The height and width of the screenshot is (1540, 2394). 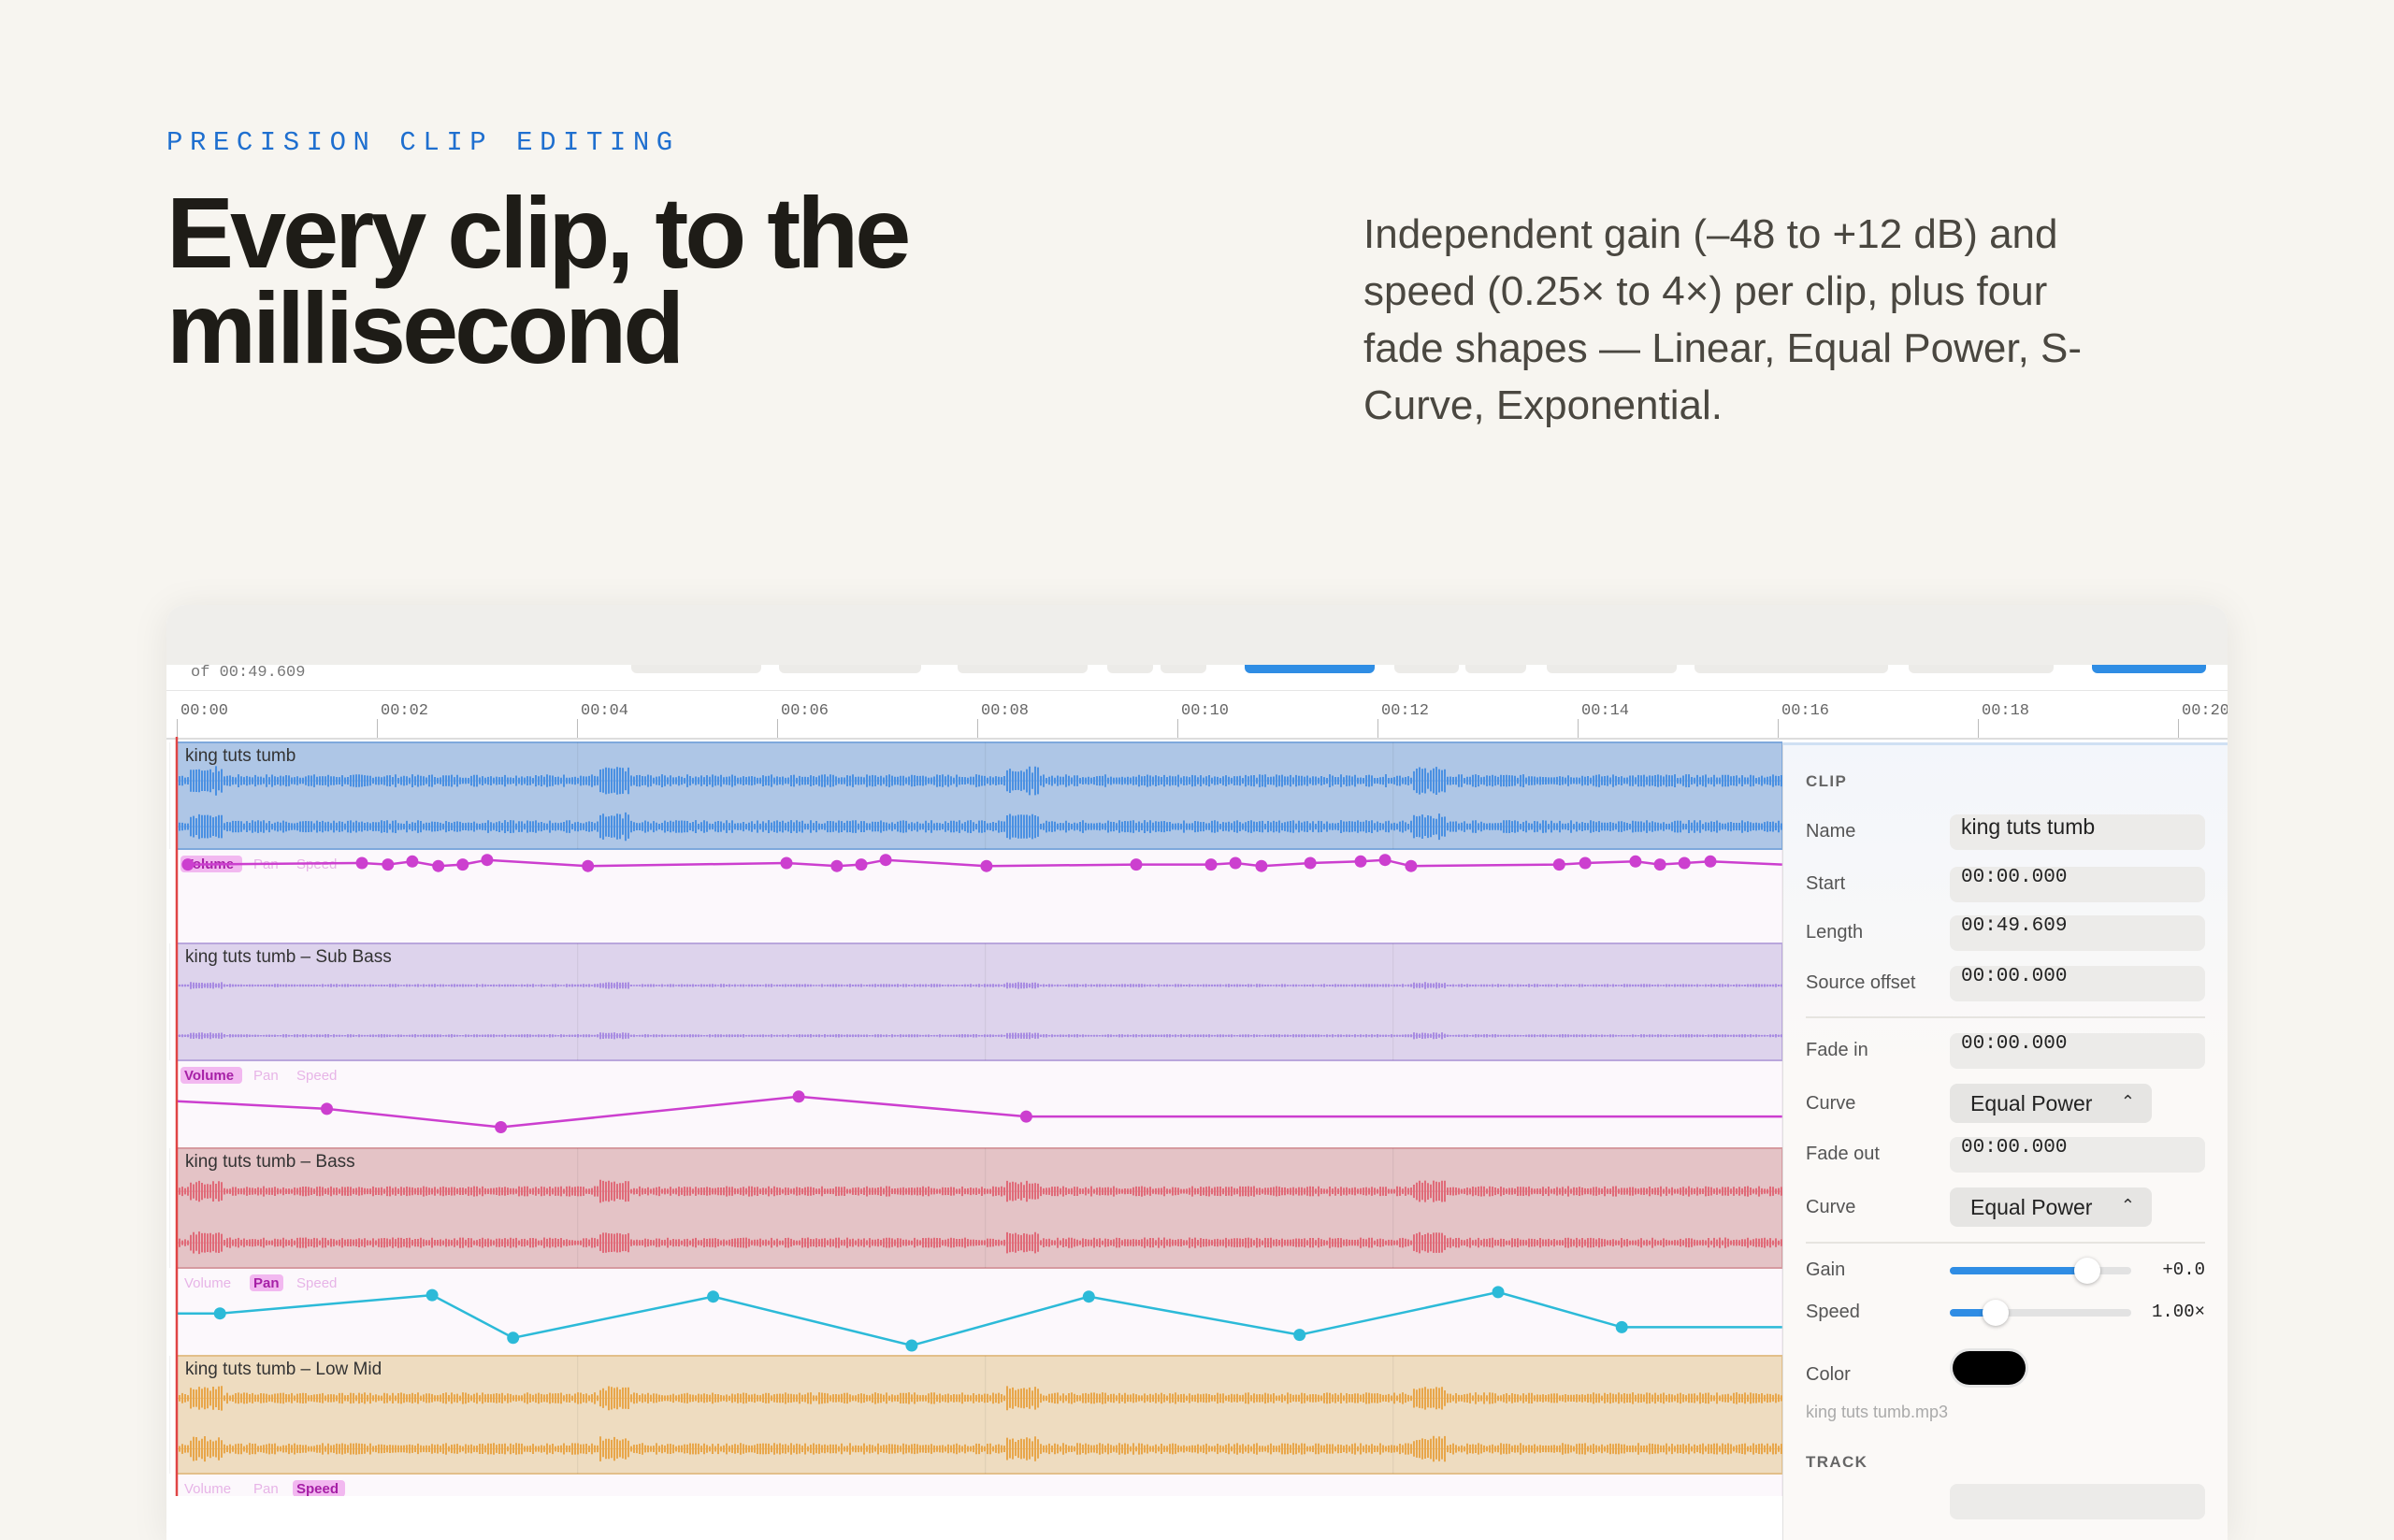 What do you see at coordinates (1205, 711) in the screenshot?
I see `ruler-label: 00:10` at bounding box center [1205, 711].